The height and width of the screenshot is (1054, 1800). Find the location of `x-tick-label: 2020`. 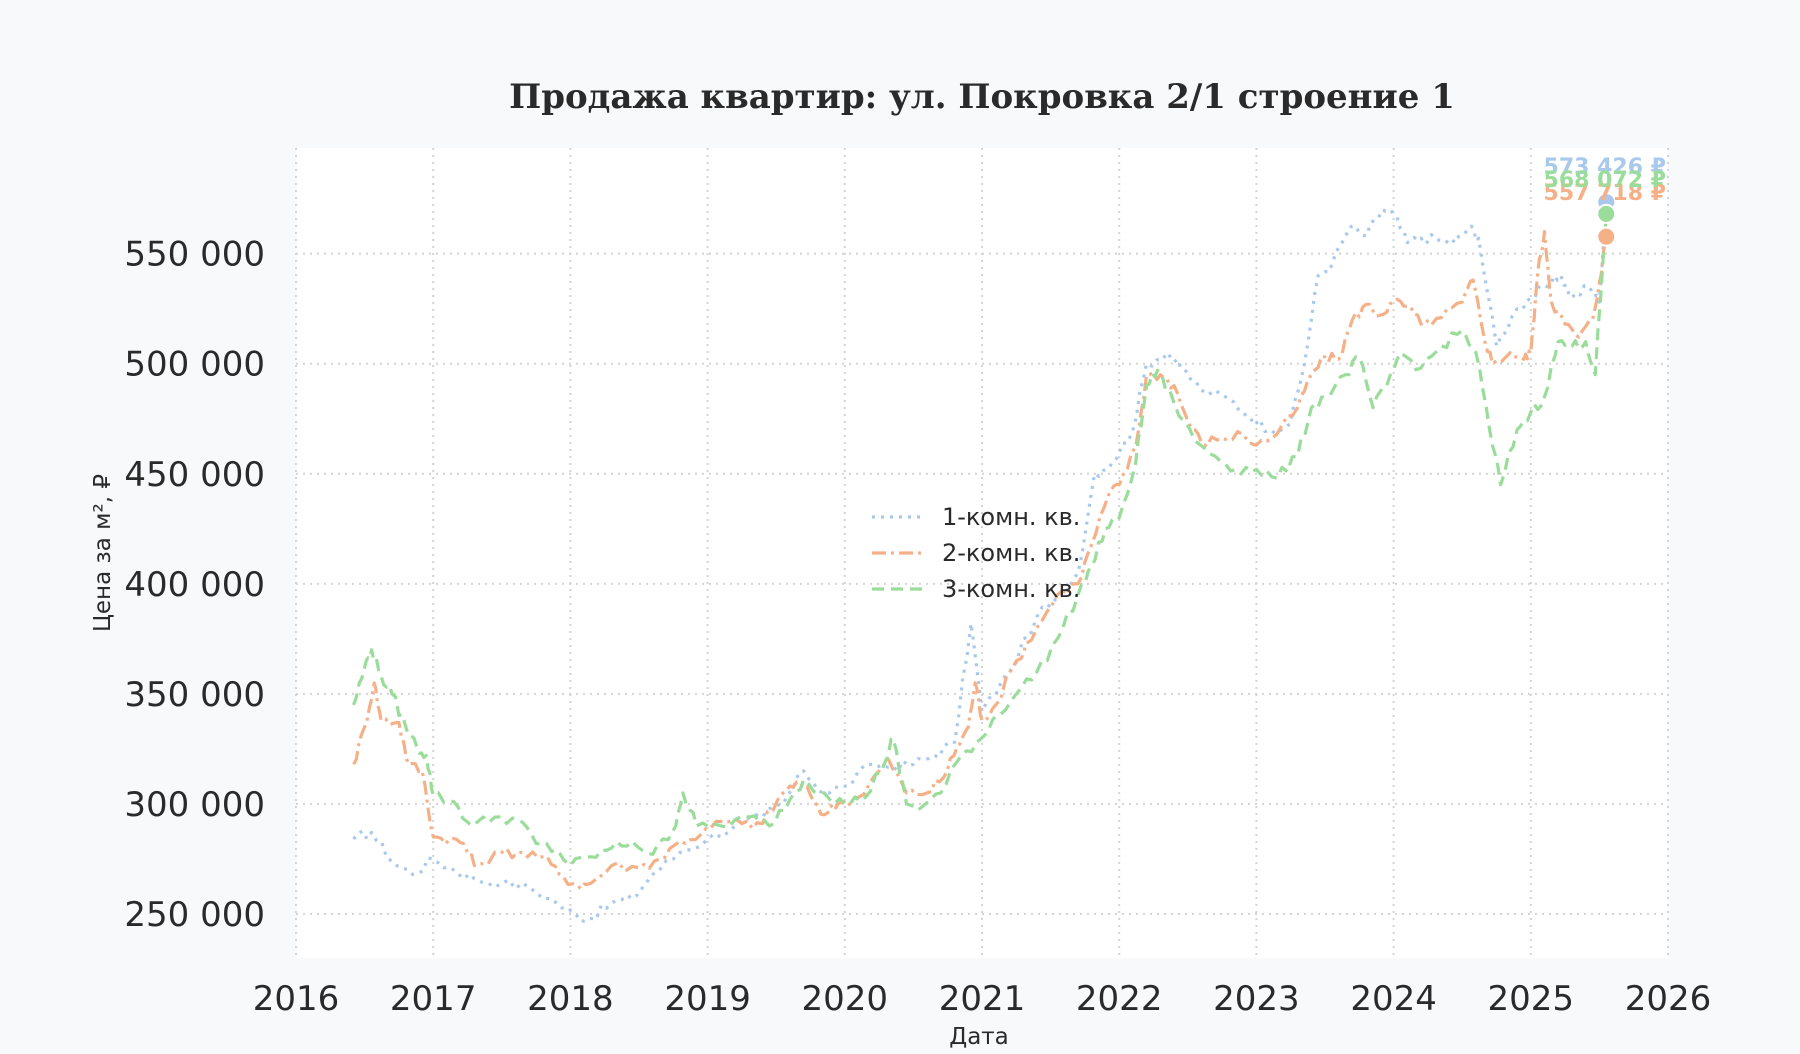

x-tick-label: 2020 is located at coordinates (845, 999).